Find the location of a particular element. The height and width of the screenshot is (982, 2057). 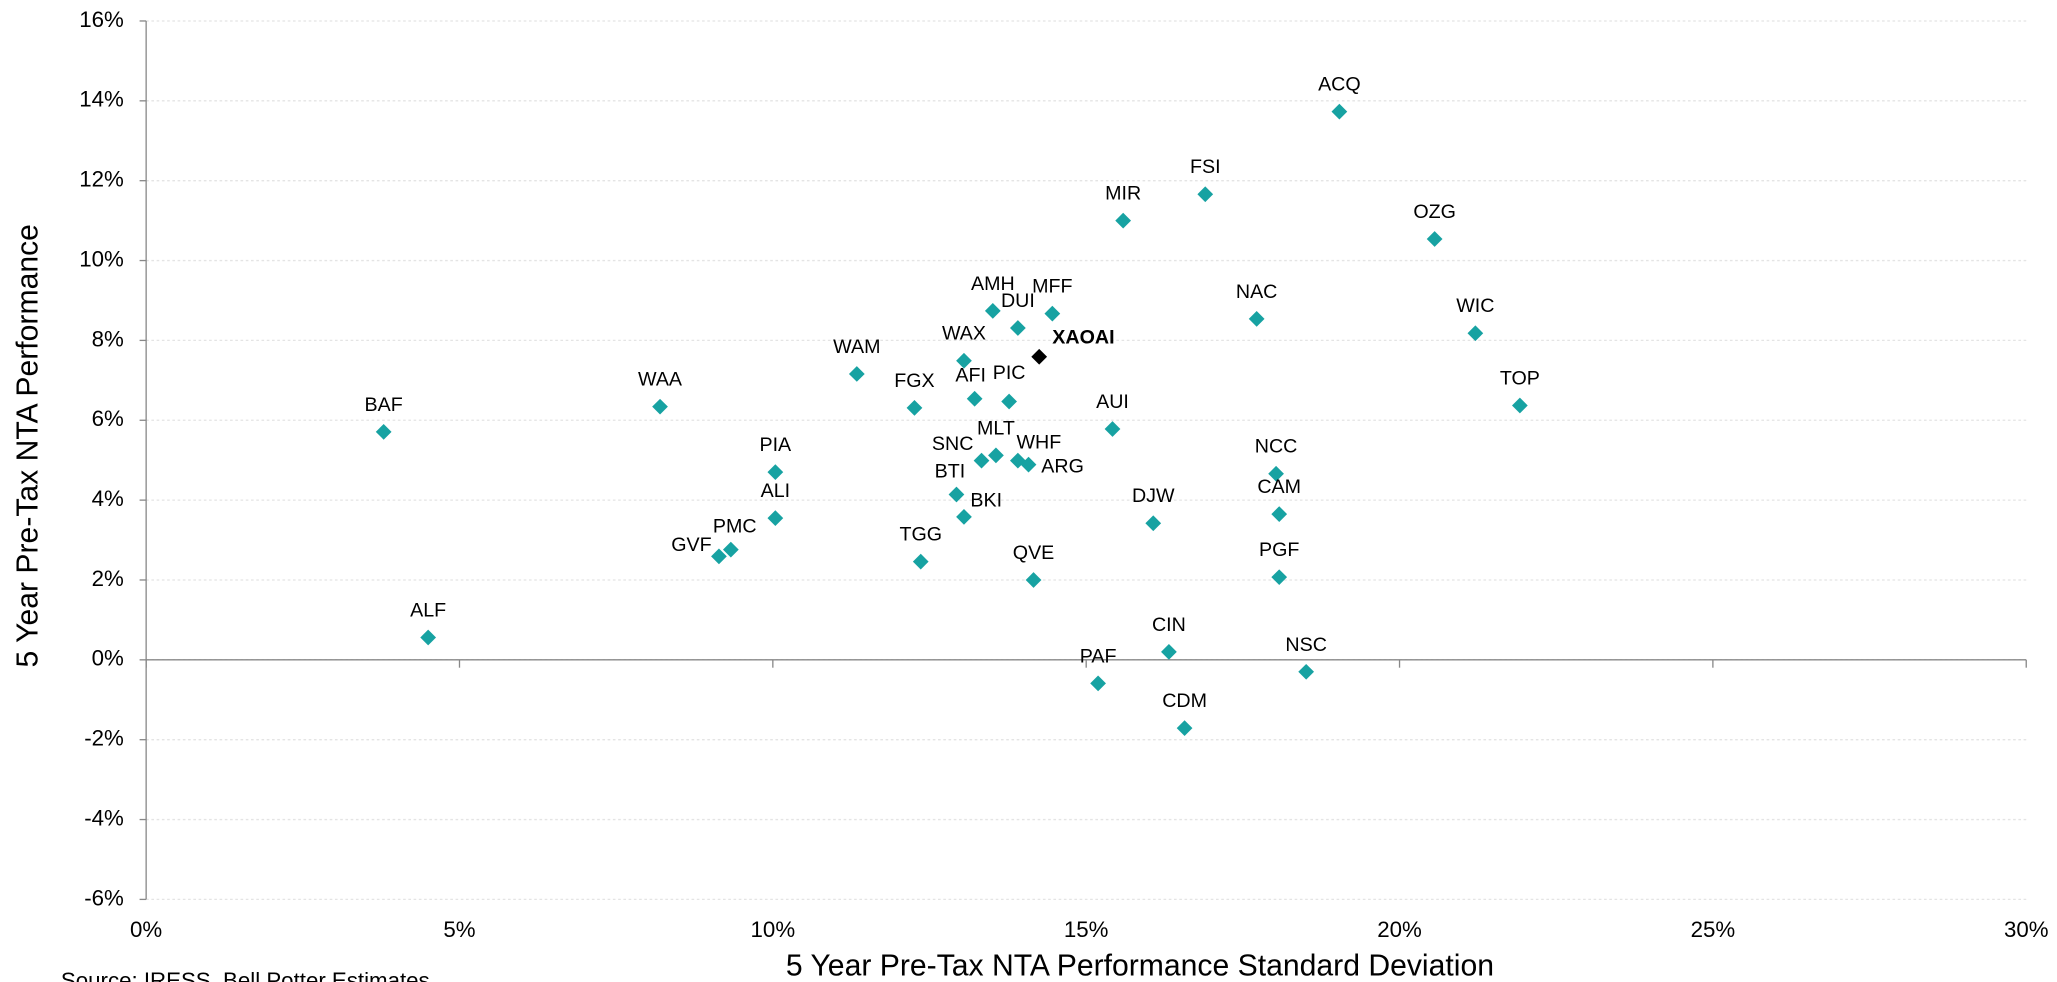

point-label: OZG is located at coordinates (1434, 212).